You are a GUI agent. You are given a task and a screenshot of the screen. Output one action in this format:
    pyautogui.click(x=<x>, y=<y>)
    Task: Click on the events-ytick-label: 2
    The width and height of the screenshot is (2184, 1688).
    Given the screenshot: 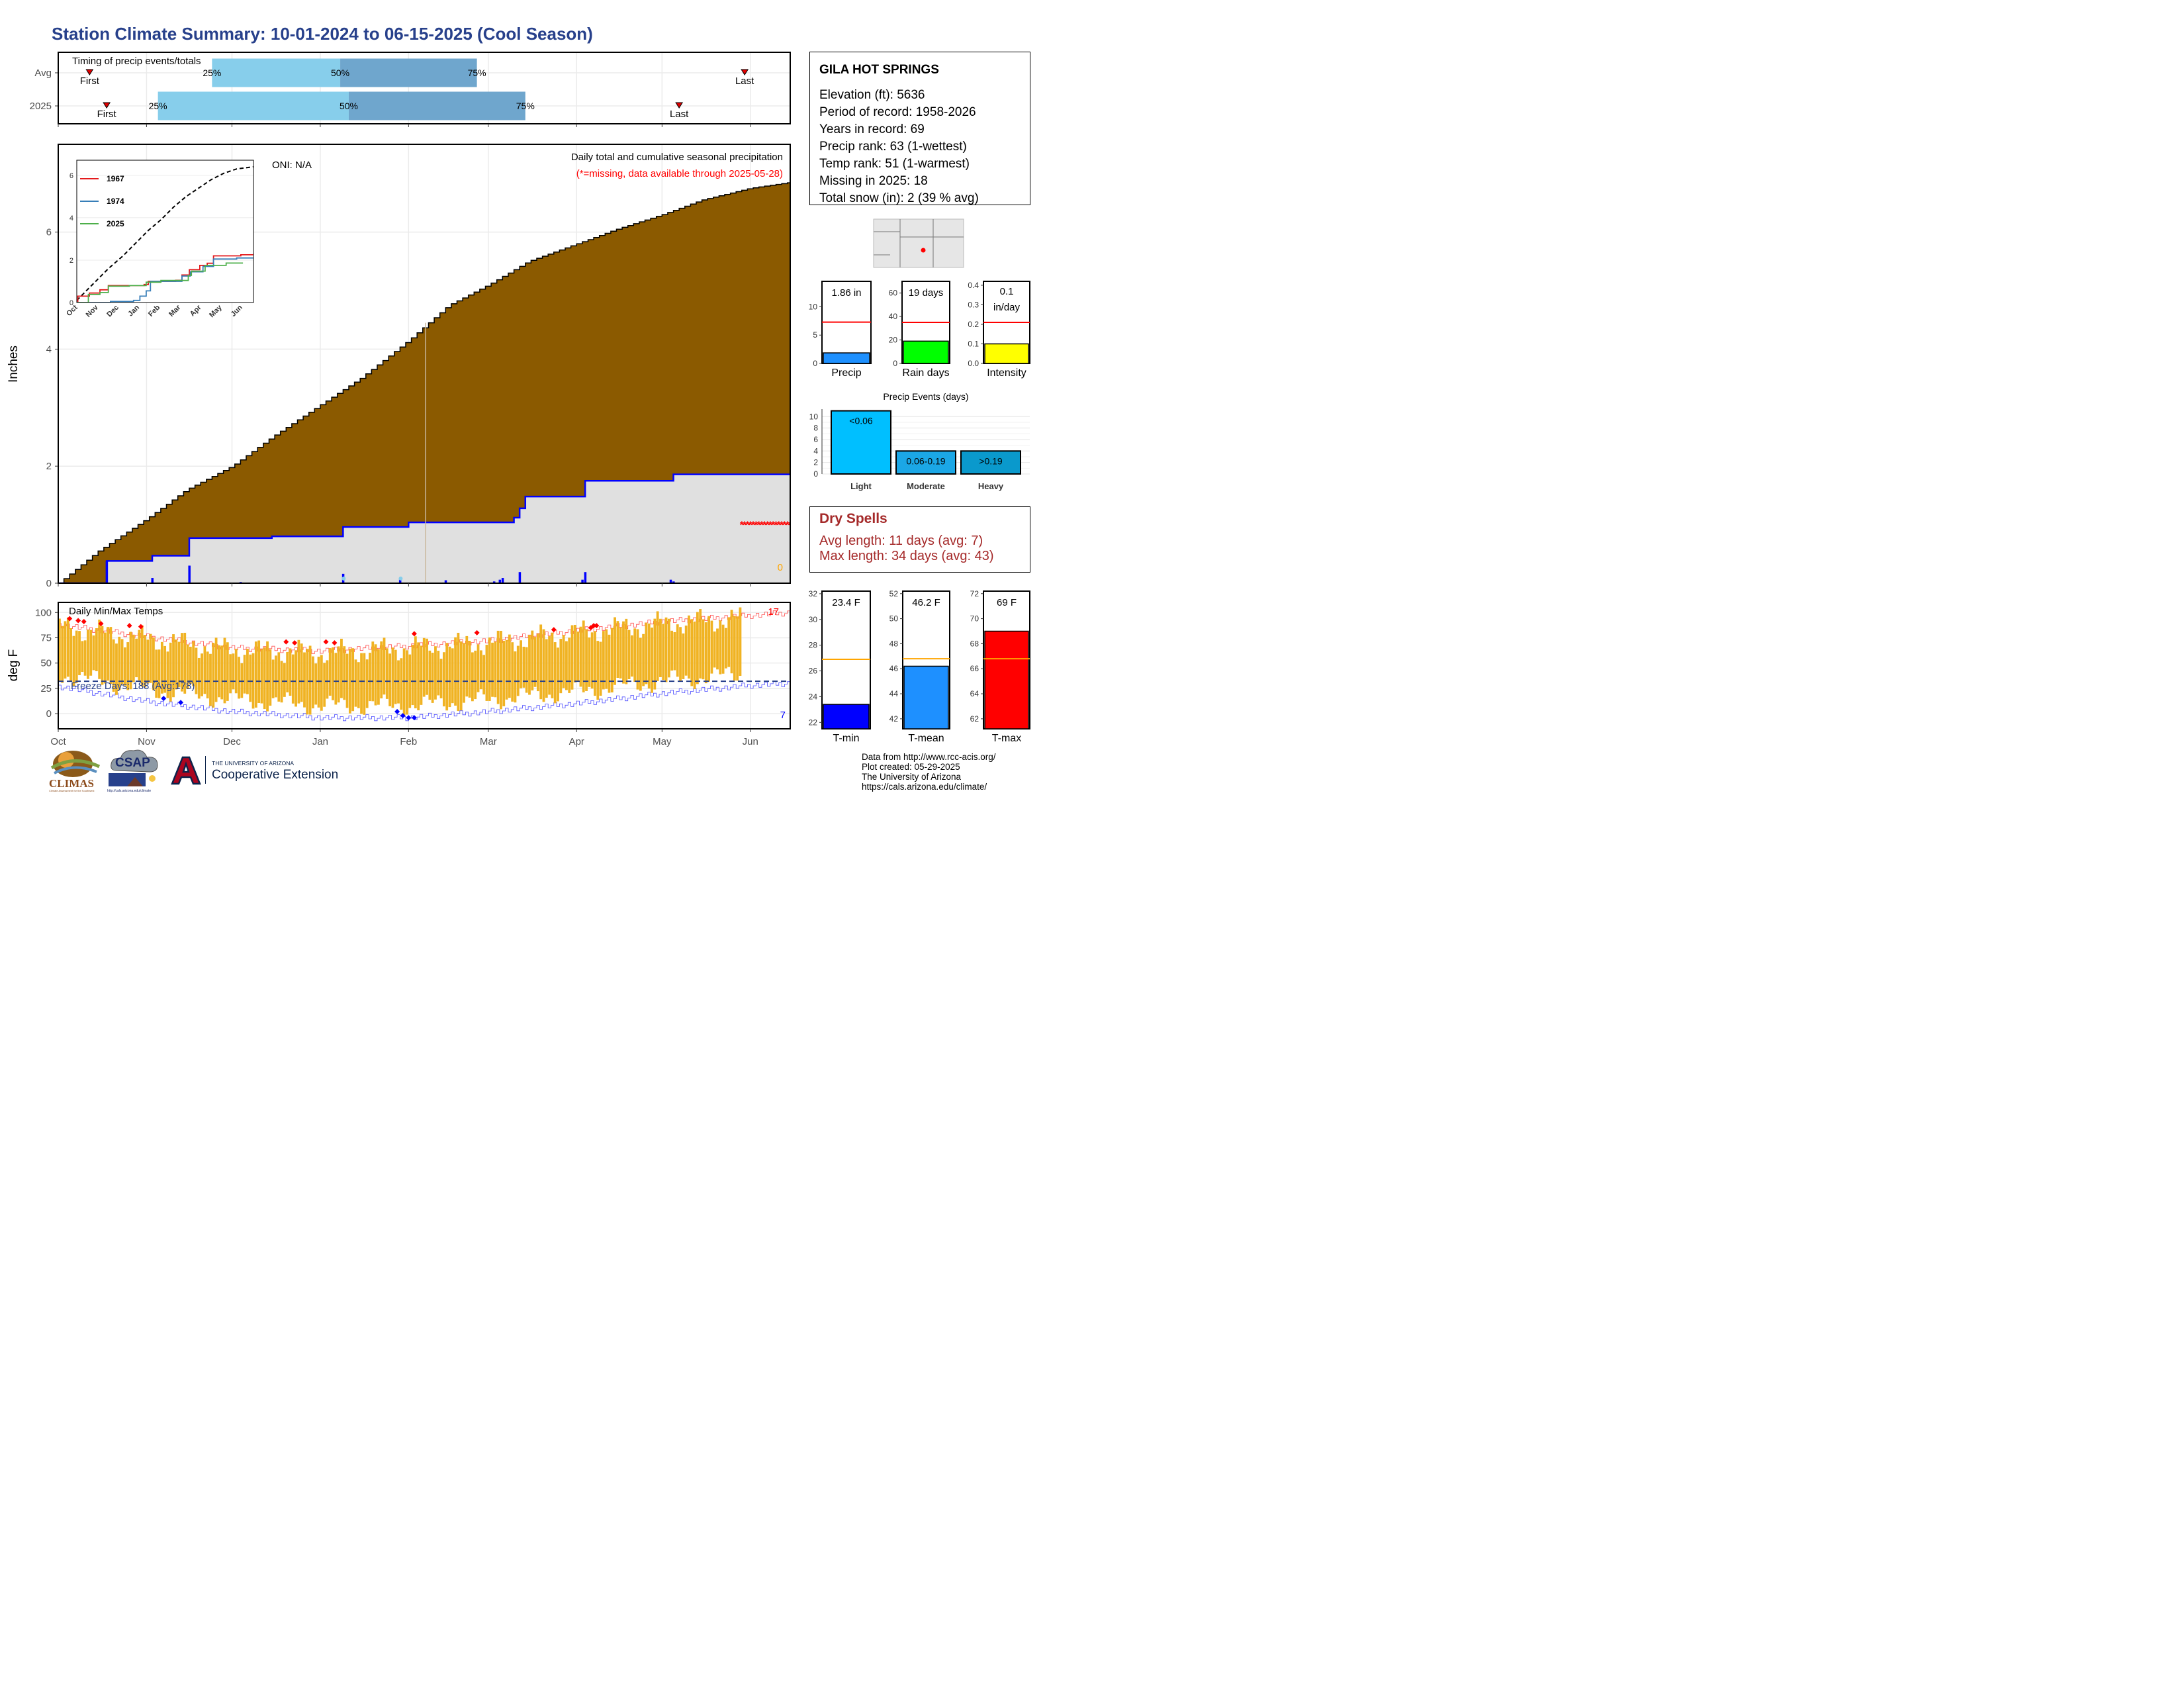 What is the action you would take?
    pyautogui.click(x=815, y=462)
    